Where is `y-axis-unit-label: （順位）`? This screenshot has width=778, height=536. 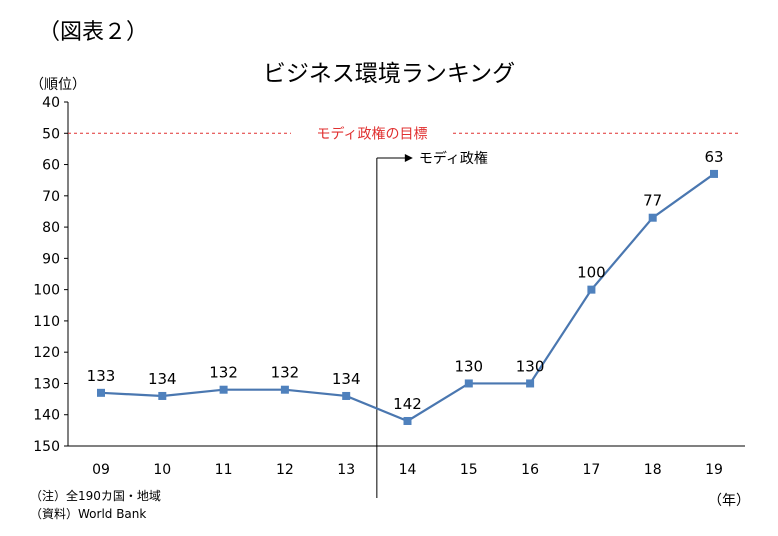
y-axis-unit-label: （順位） is located at coordinates (58, 85).